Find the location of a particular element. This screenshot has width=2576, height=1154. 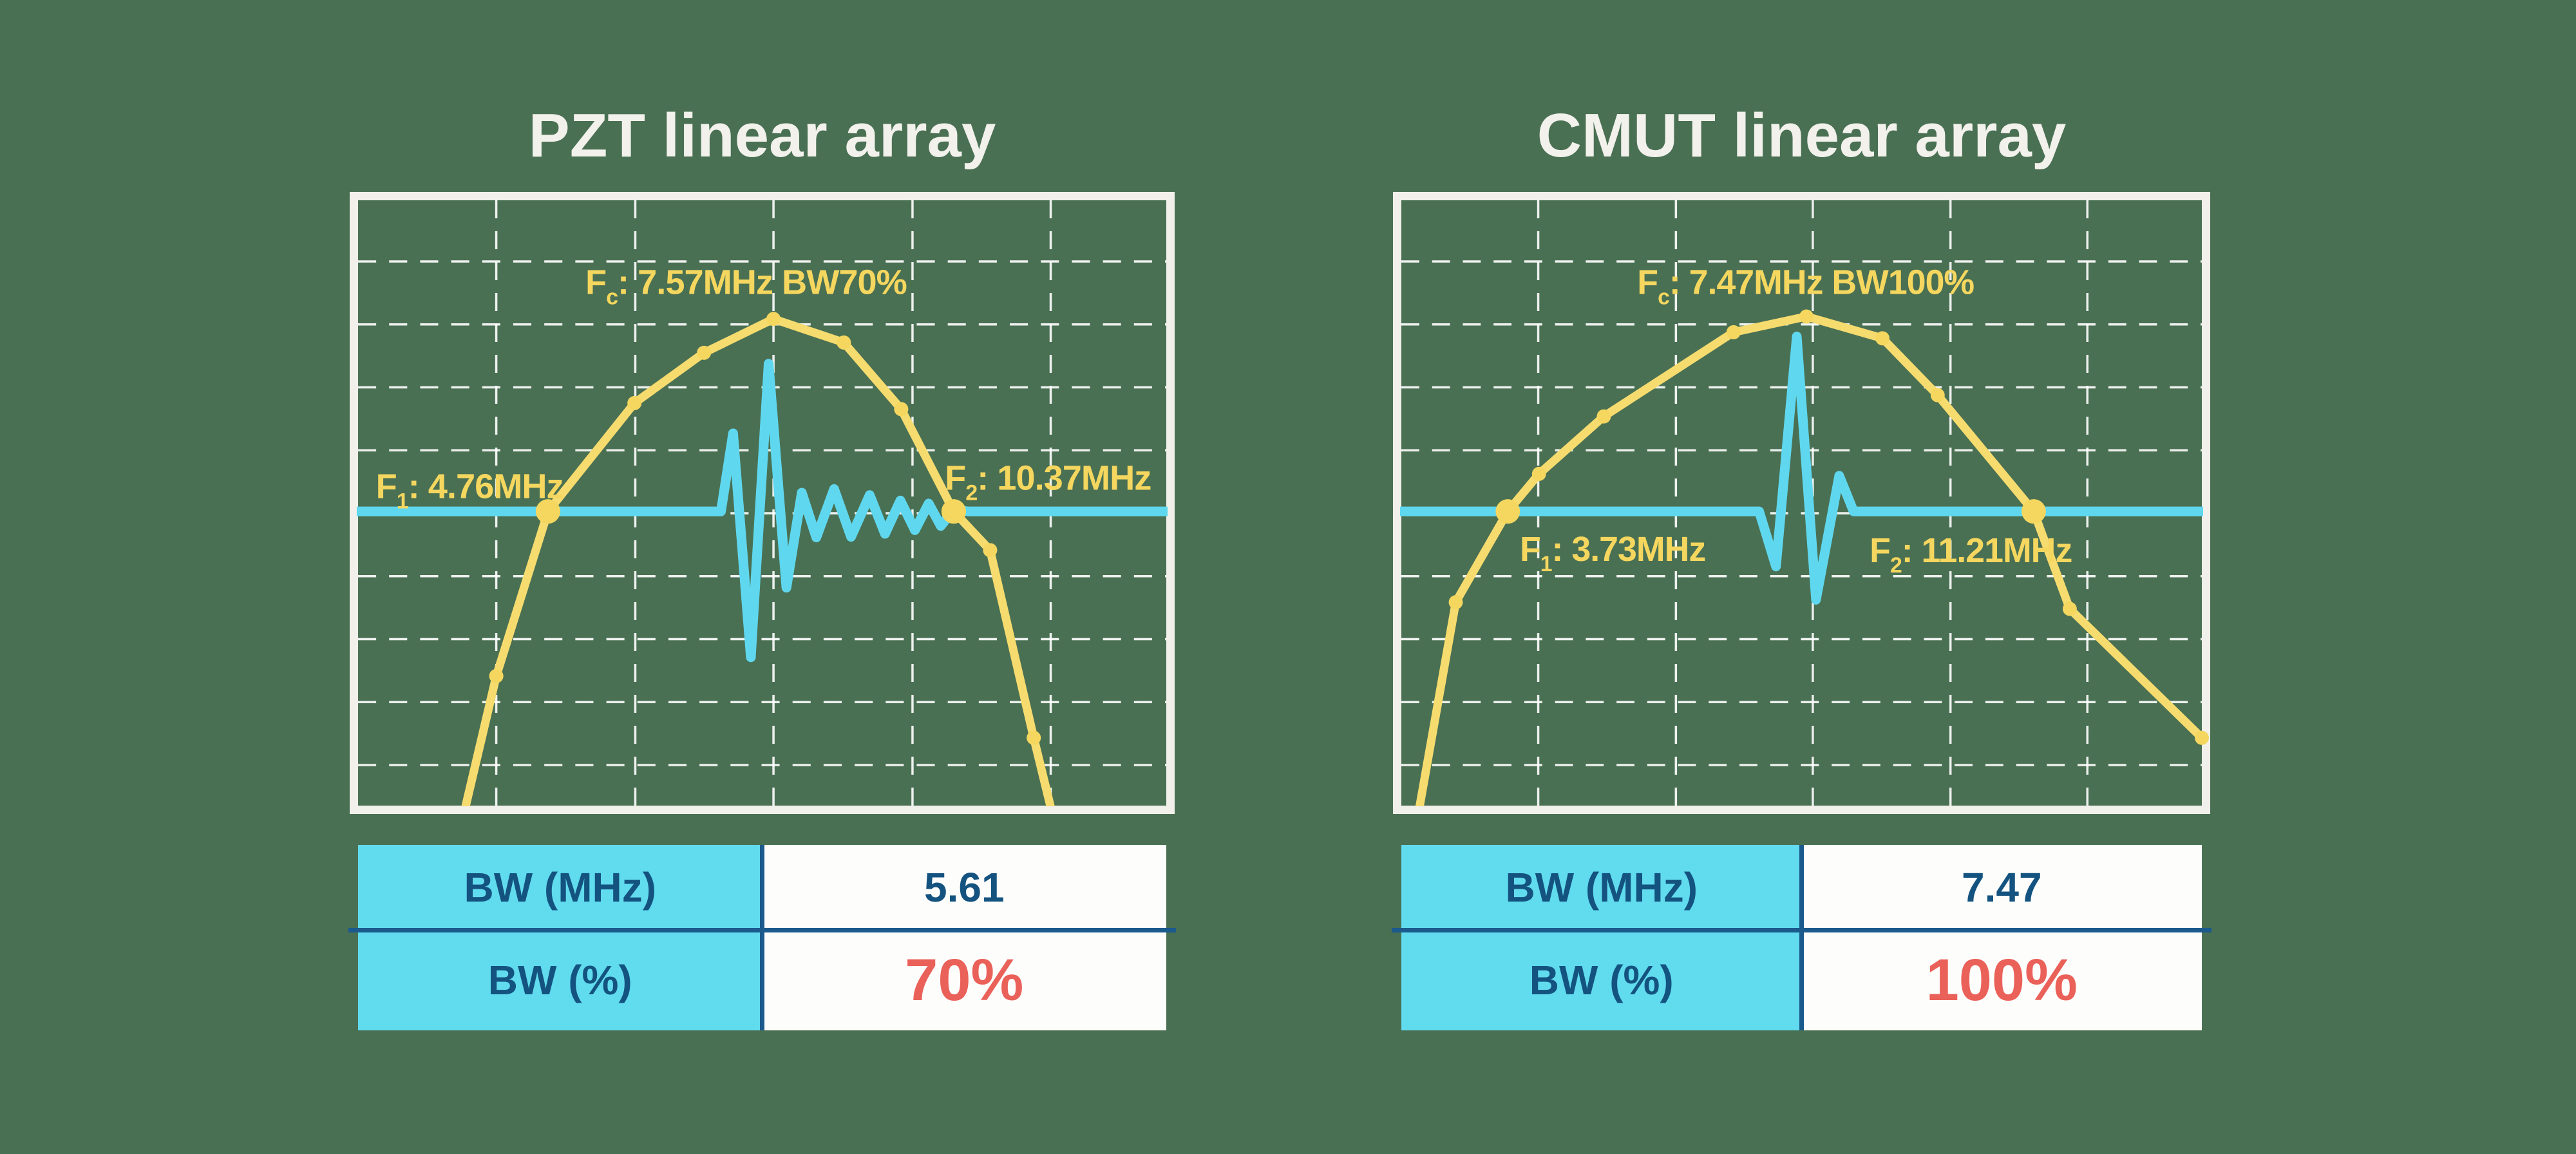

table-row: BW (MHz) 7.47 is located at coordinates (1801, 887).